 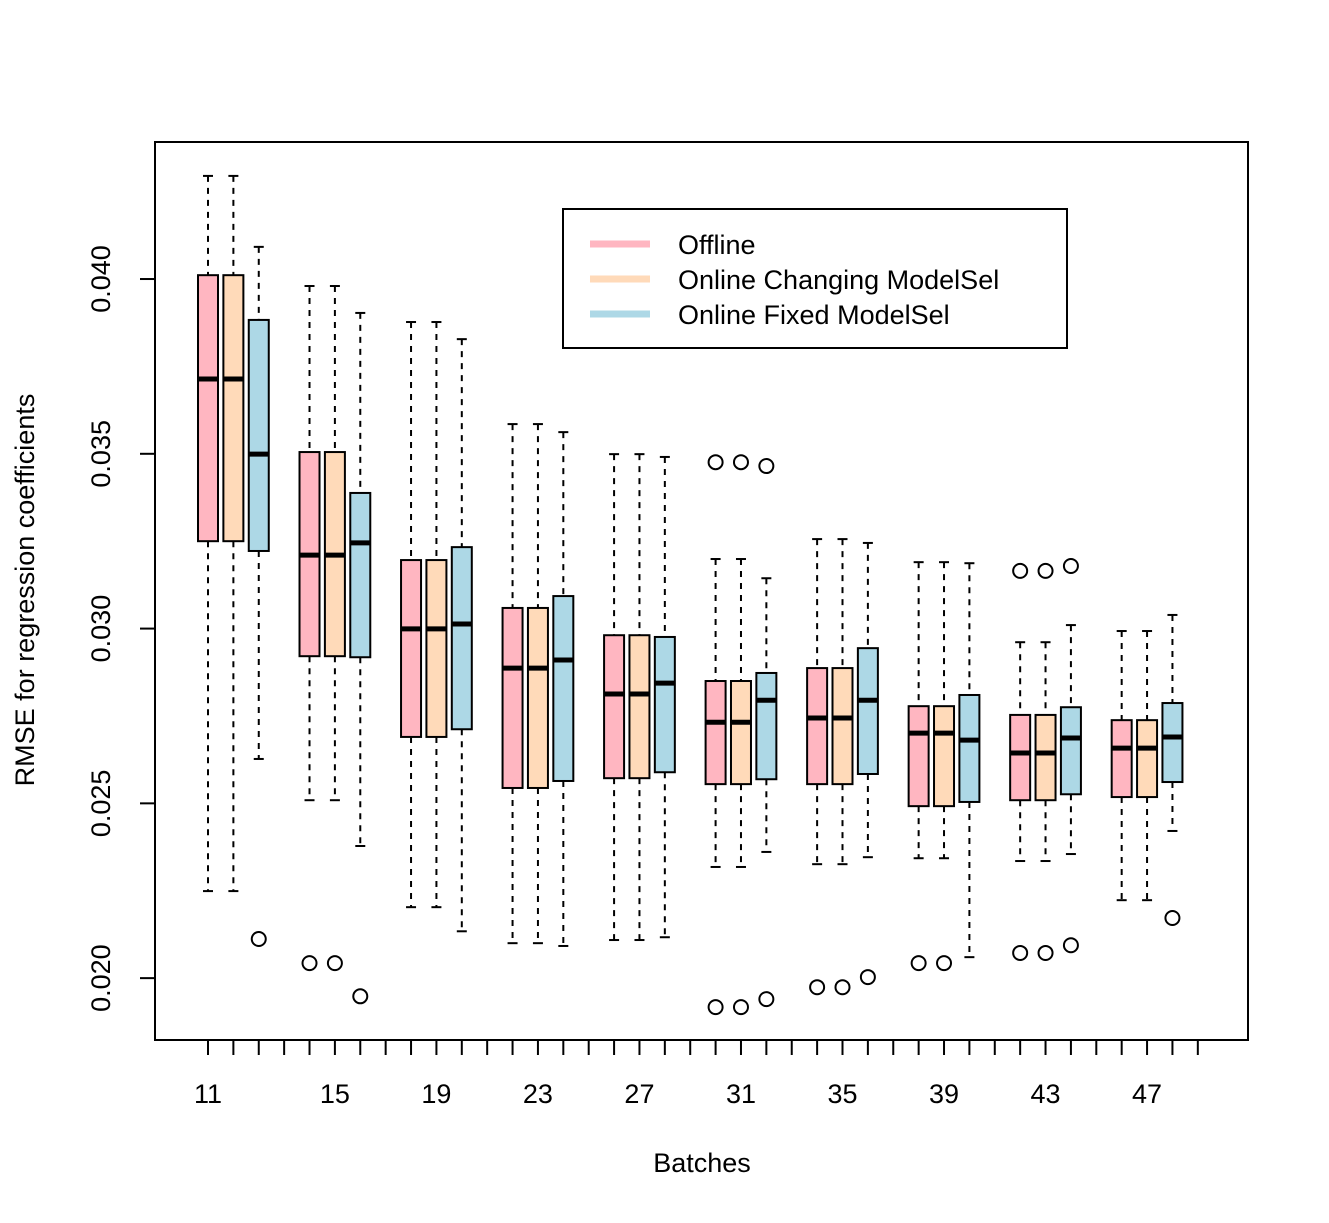 I want to click on x-axis-label: Batches, so click(x=702, y=1163).